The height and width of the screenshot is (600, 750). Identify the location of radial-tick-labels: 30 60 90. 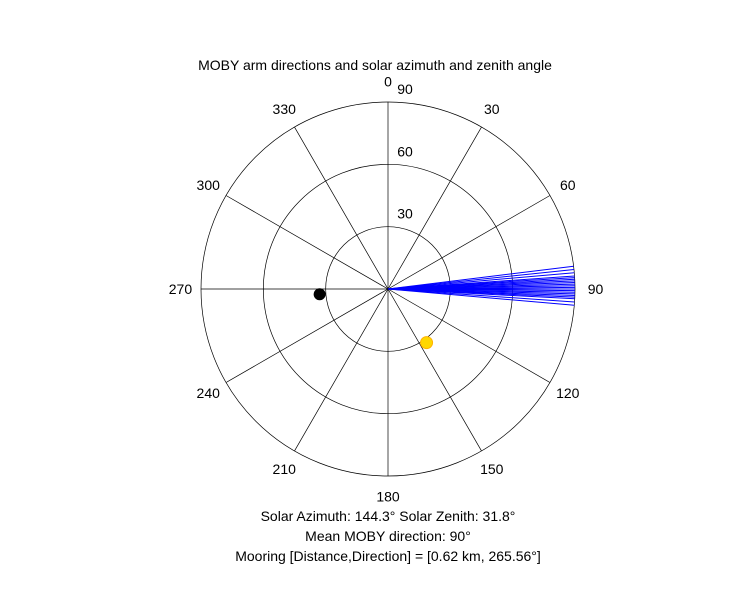
(405, 151).